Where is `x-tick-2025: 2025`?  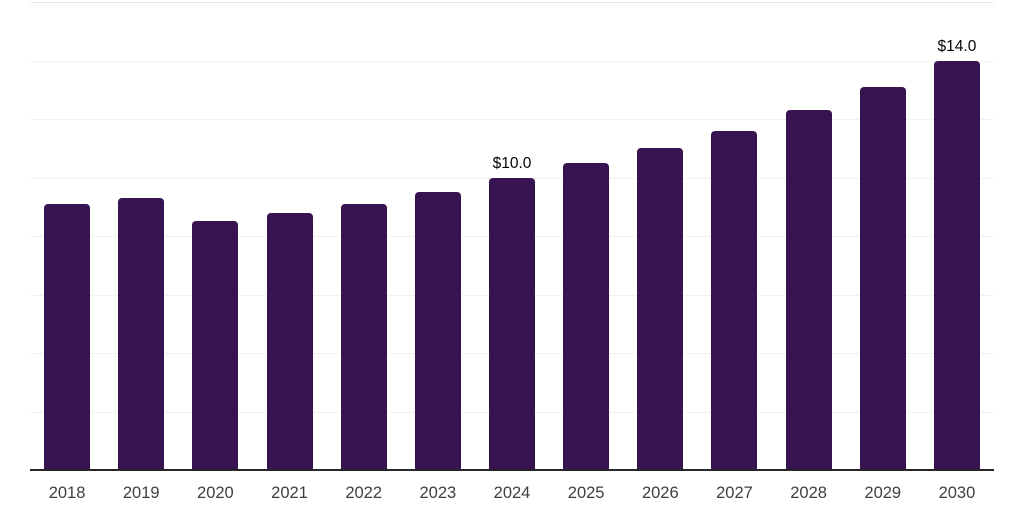
x-tick-2025: 2025 is located at coordinates (586, 493).